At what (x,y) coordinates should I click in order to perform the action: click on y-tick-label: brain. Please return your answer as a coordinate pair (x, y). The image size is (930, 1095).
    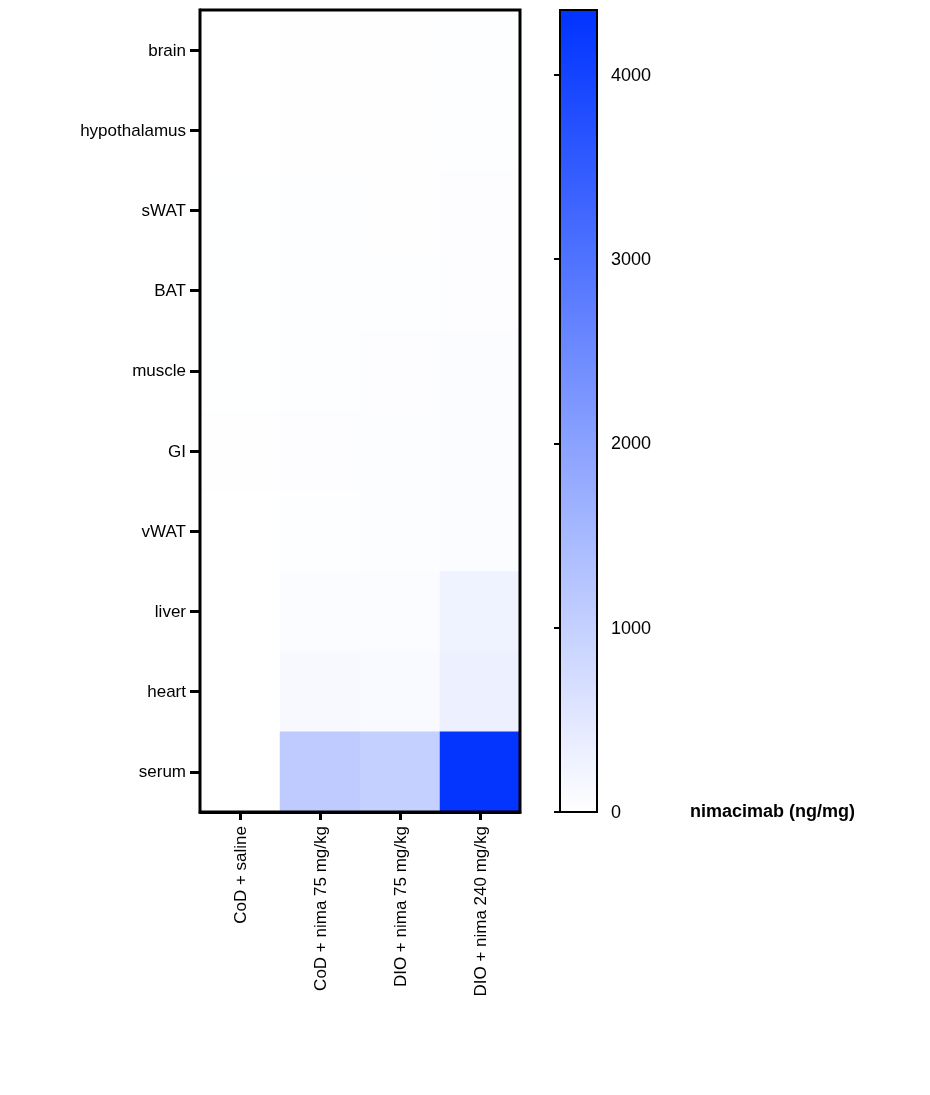
    Looking at the image, I should click on (167, 50).